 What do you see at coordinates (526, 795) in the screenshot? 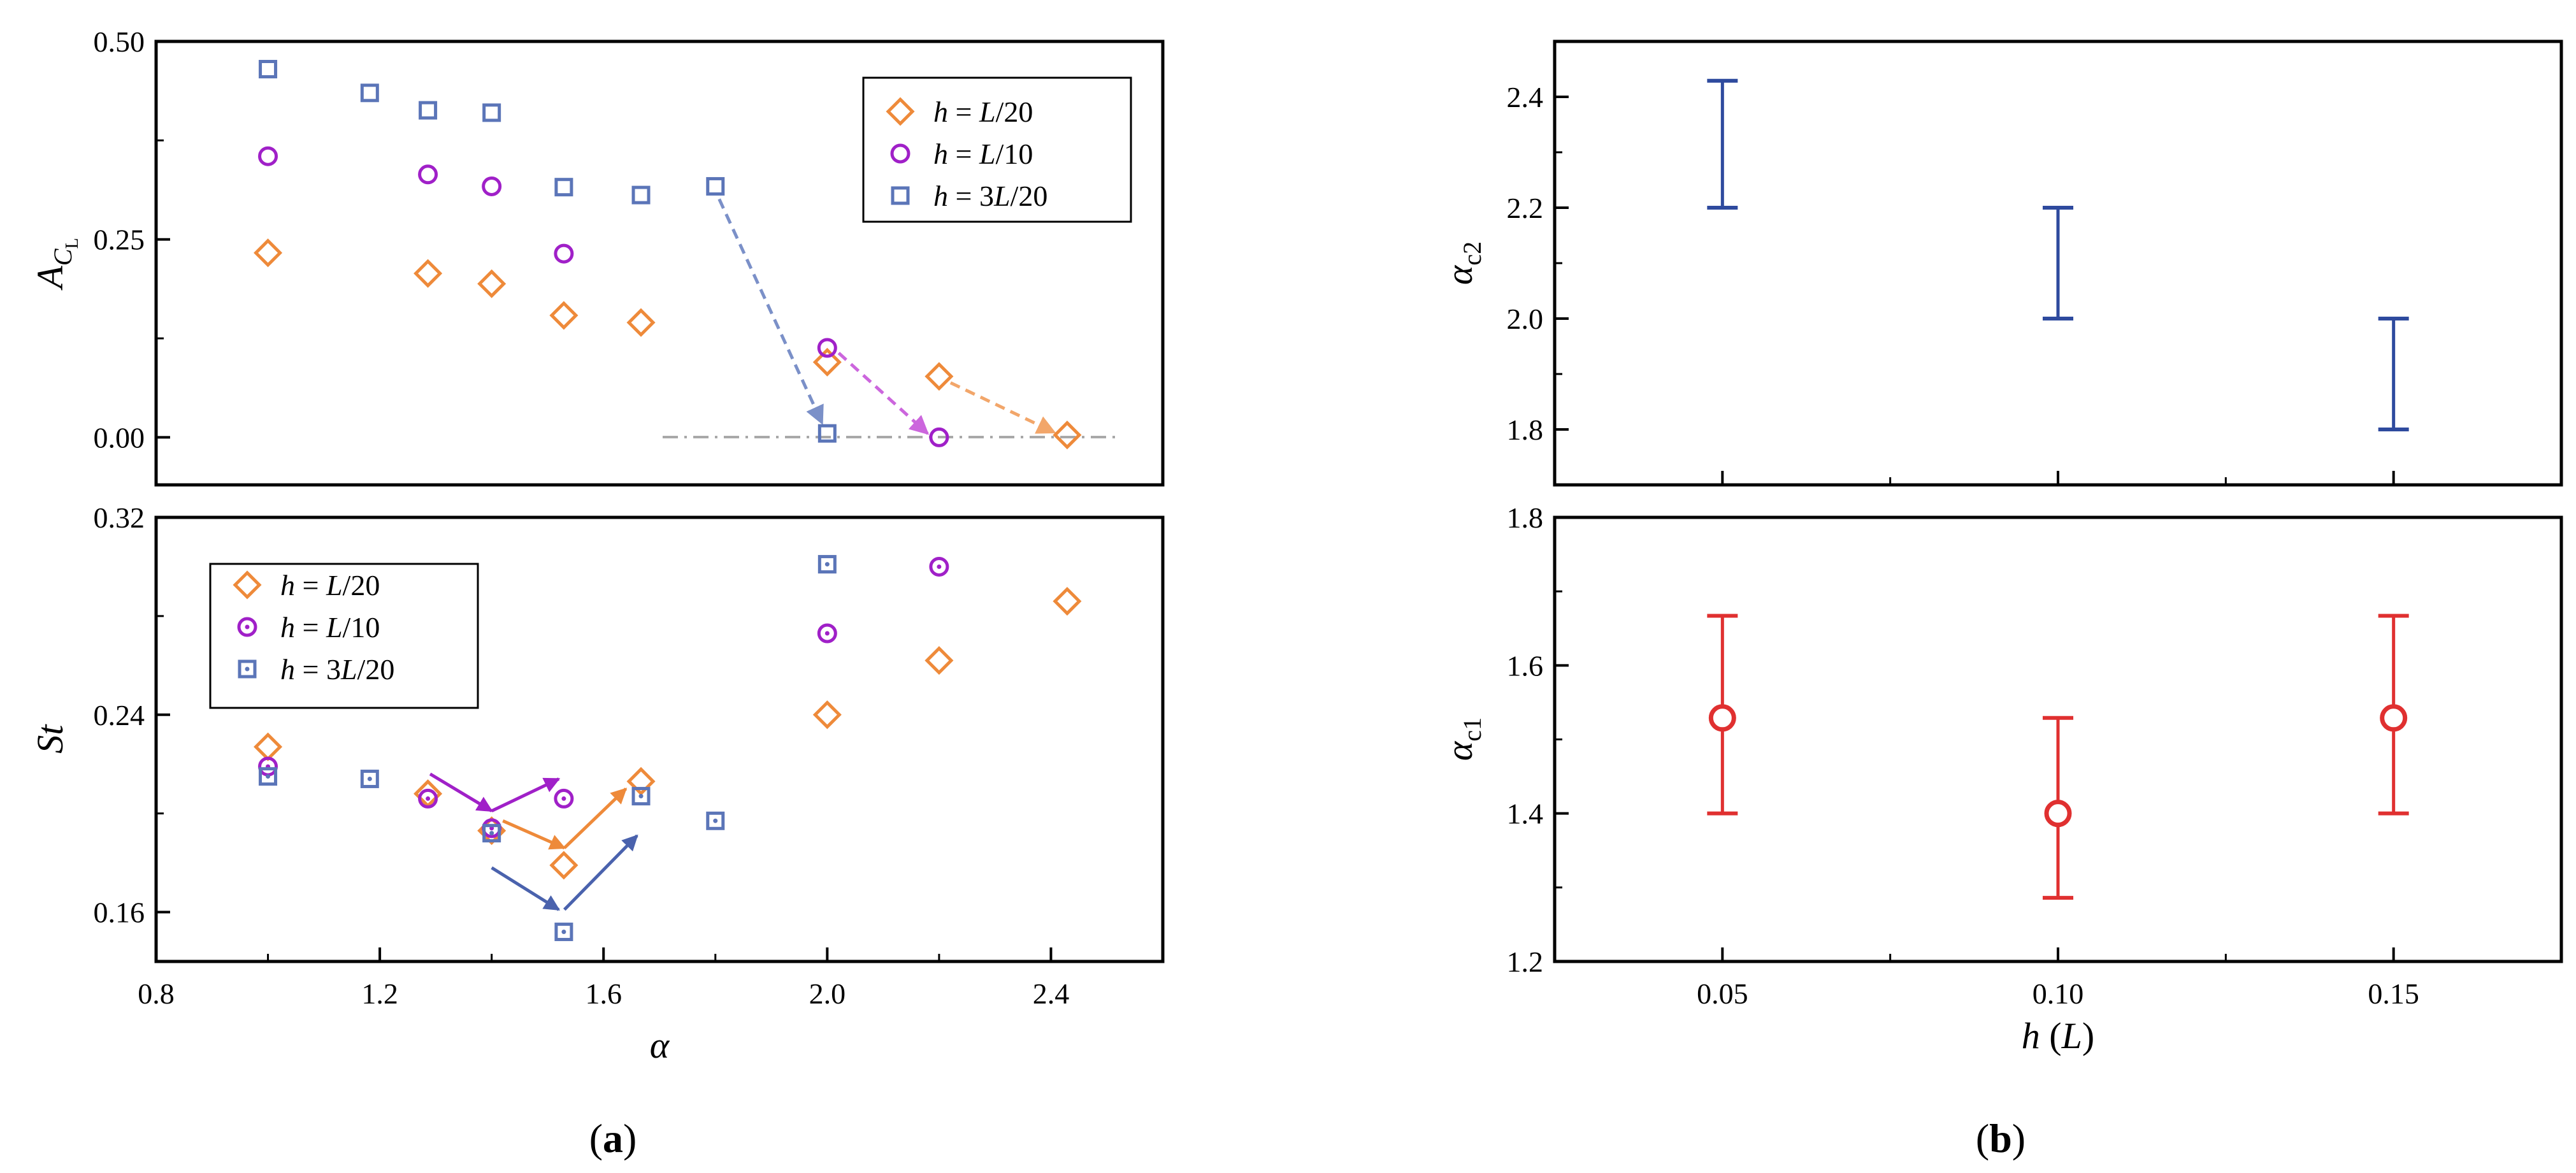
I see `arrow-L10-up` at bounding box center [526, 795].